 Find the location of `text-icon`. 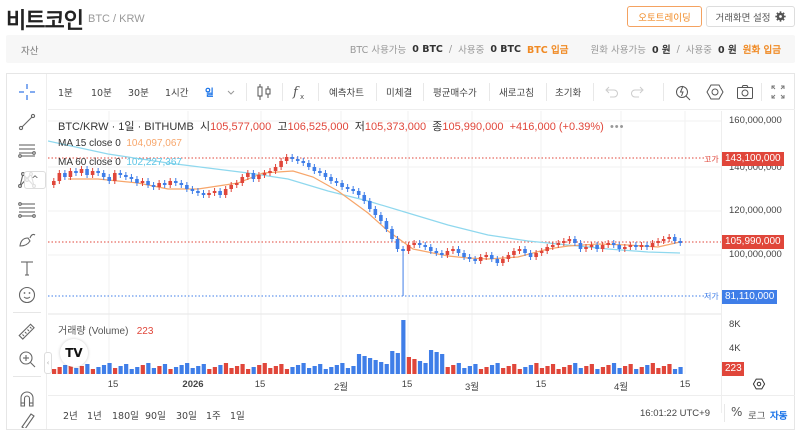

text-icon is located at coordinates (27, 268).